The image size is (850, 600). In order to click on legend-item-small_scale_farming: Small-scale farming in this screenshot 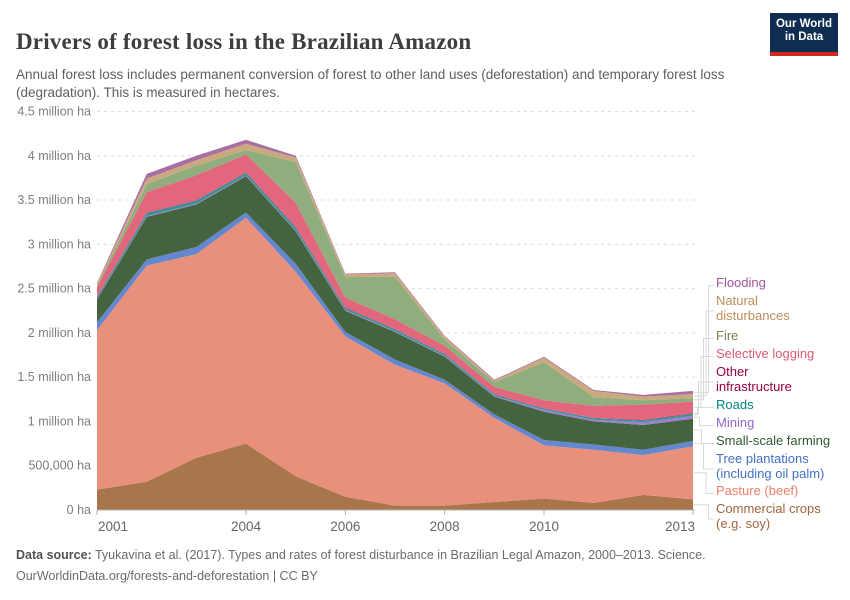, I will do `click(773, 440)`.